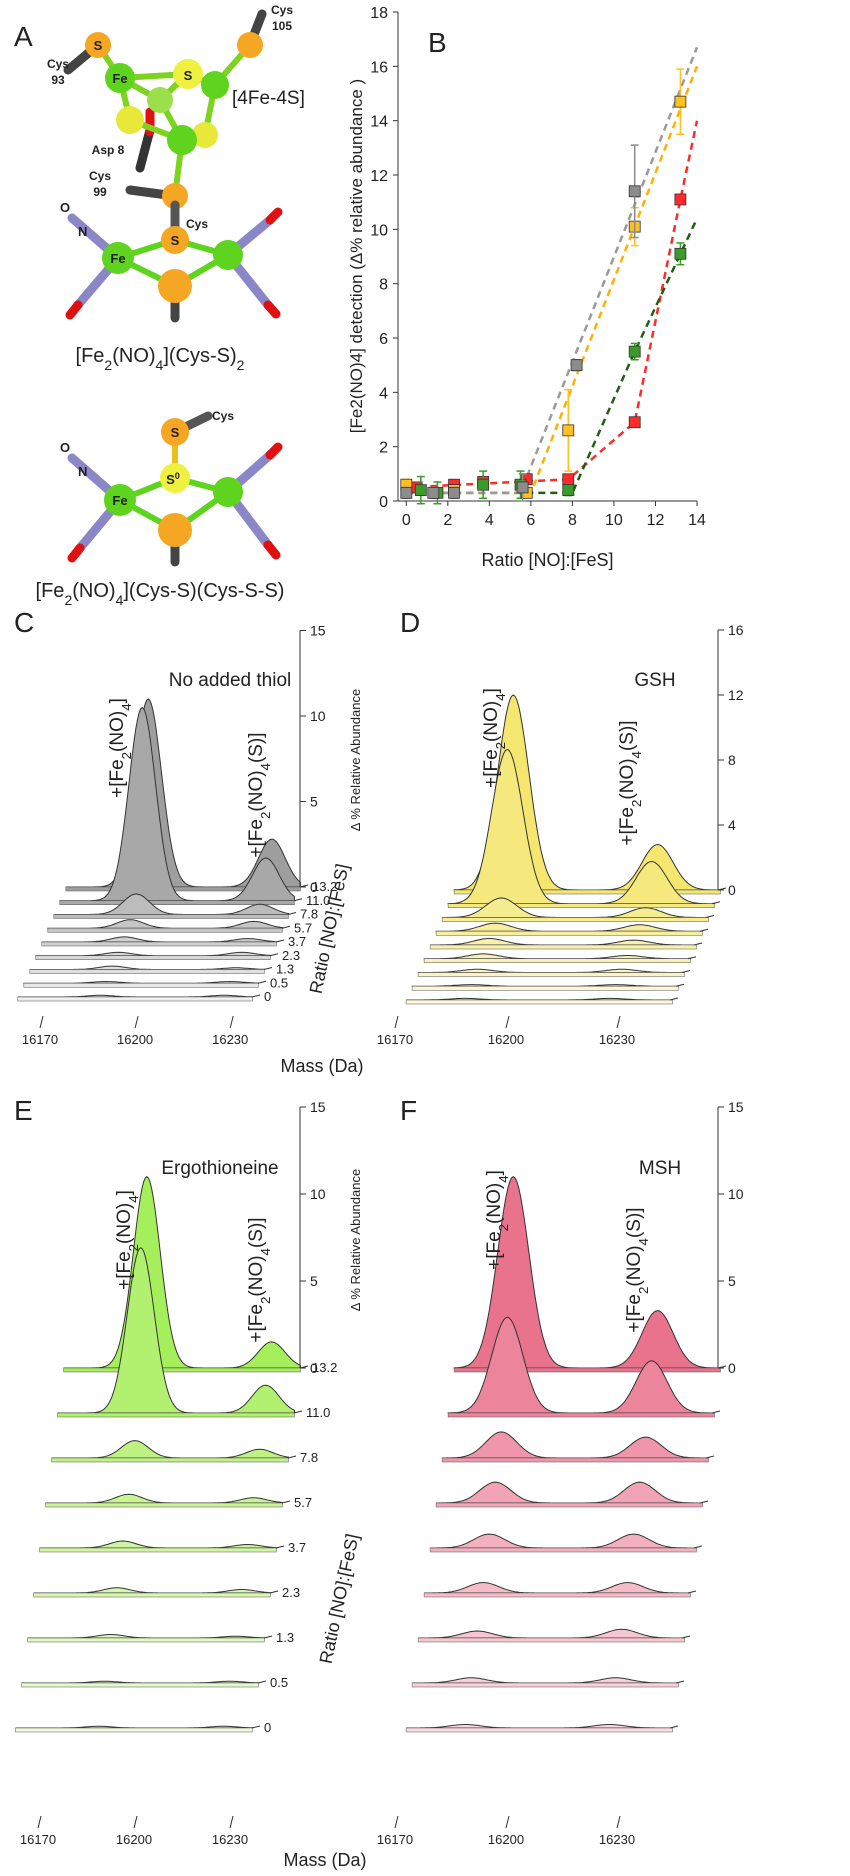 Image resolution: width=850 pixels, height=1876 pixels. I want to click on x-tick-label: 14, so click(697, 520).